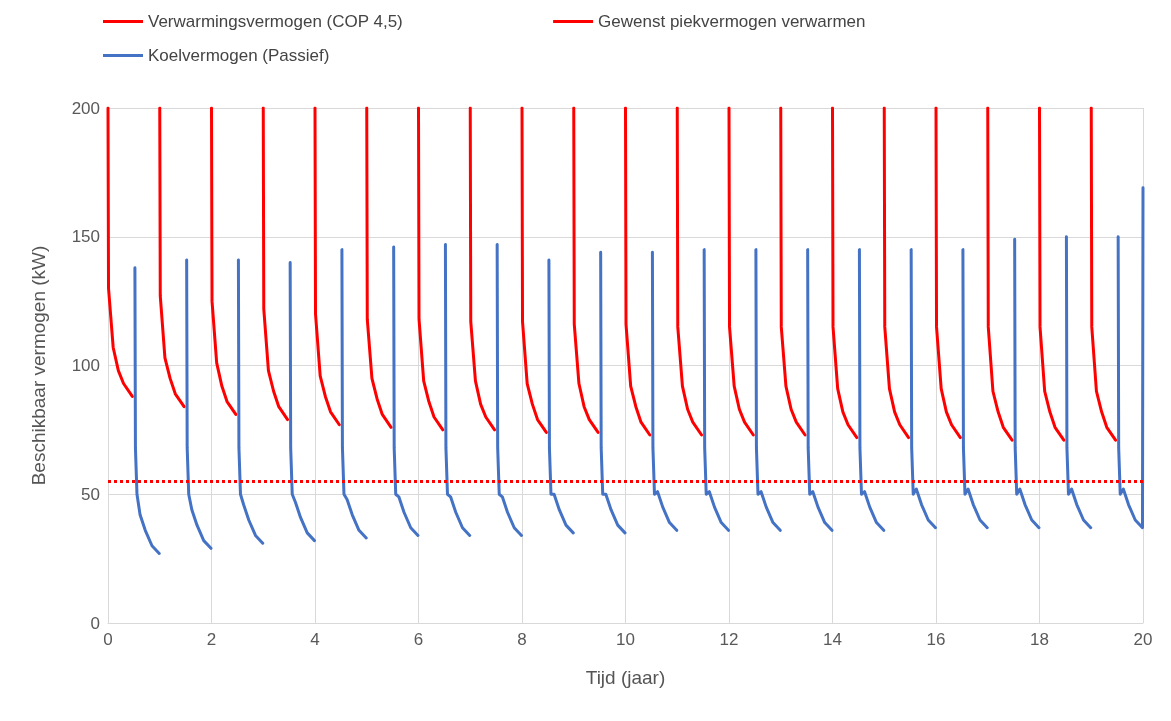 The height and width of the screenshot is (721, 1171). Describe the element at coordinates (108, 639) in the screenshot. I see `x-tick-label: 0` at that location.